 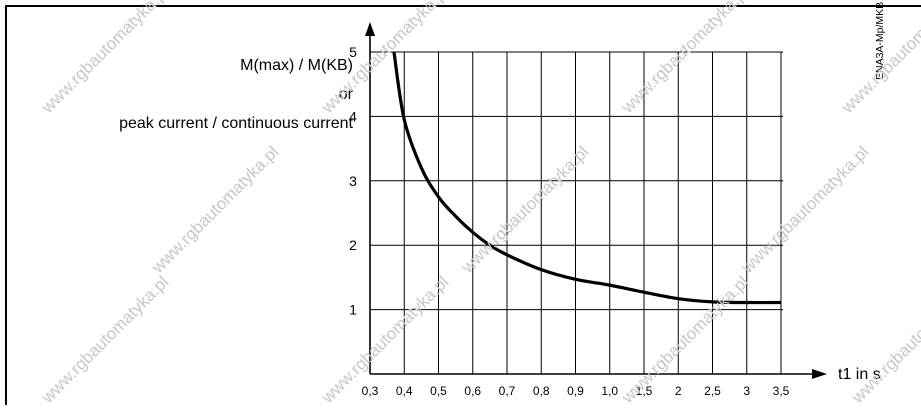 I want to click on x-tick-label-3: 0,6, so click(x=472, y=391).